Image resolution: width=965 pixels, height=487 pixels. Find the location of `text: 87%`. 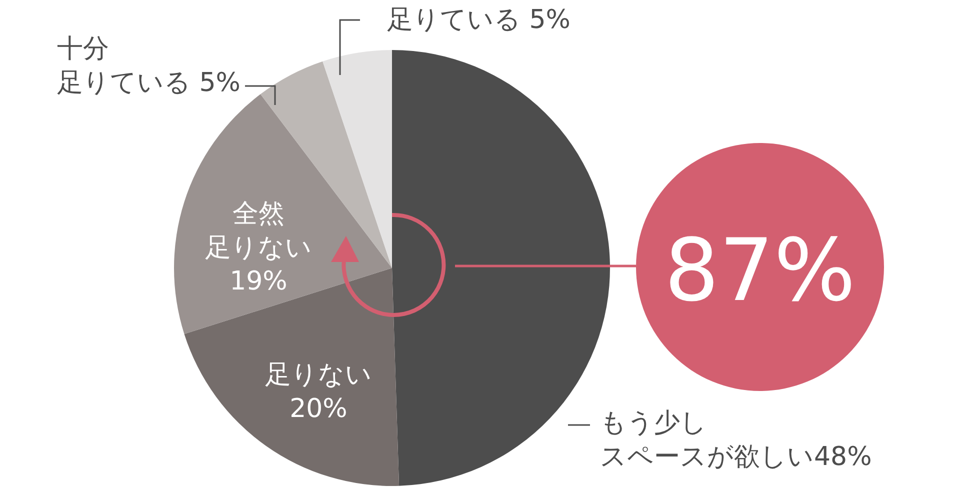

text: 87% is located at coordinates (760, 271).